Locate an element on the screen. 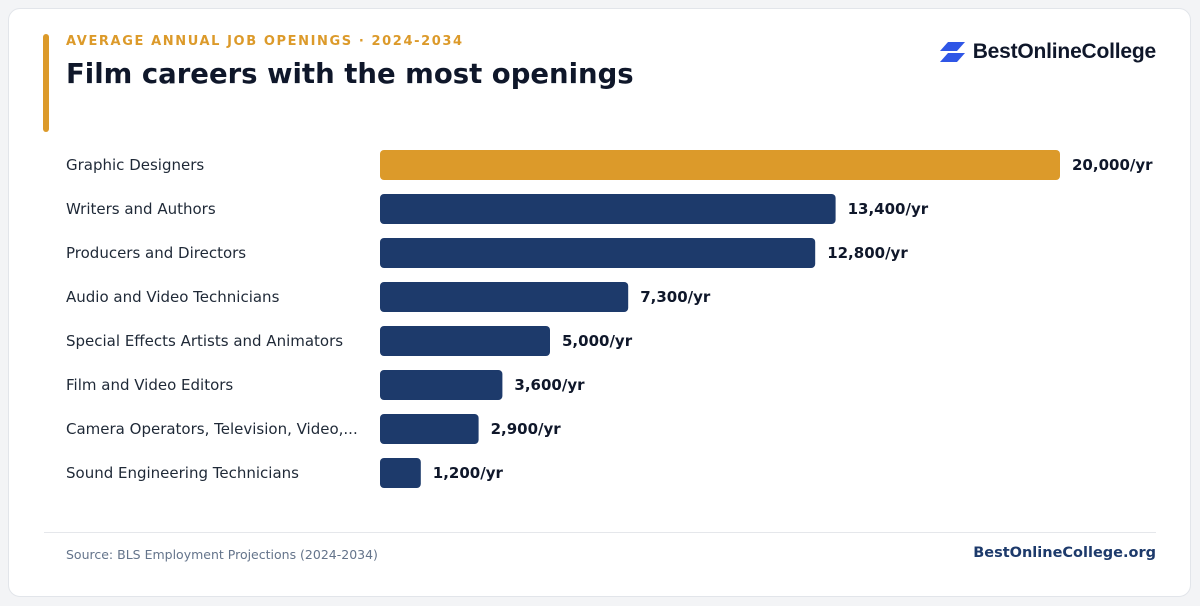 Image resolution: width=1200 pixels, height=606 pixels. value-label: 12,800/yr is located at coordinates (867, 253).